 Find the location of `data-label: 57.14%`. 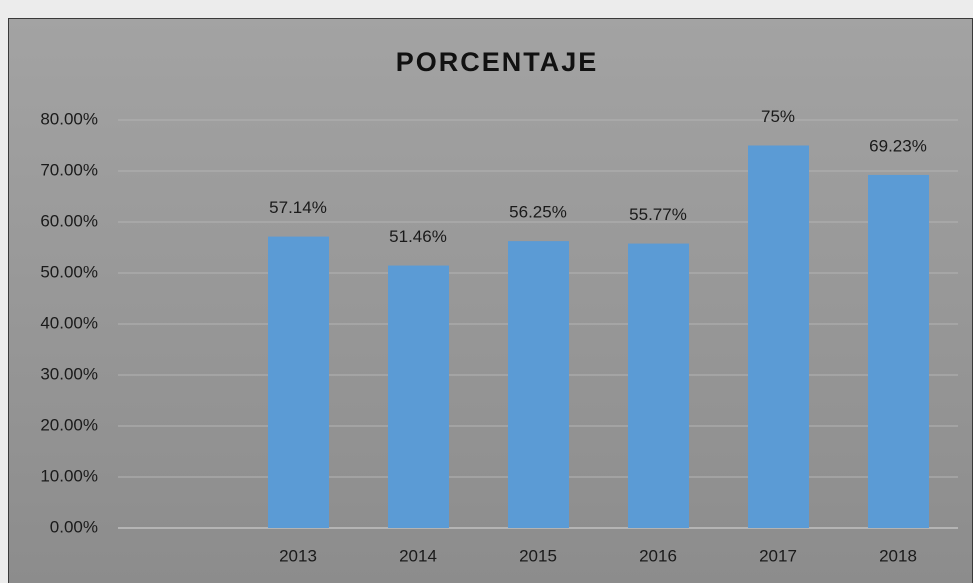

data-label: 57.14% is located at coordinates (298, 207).